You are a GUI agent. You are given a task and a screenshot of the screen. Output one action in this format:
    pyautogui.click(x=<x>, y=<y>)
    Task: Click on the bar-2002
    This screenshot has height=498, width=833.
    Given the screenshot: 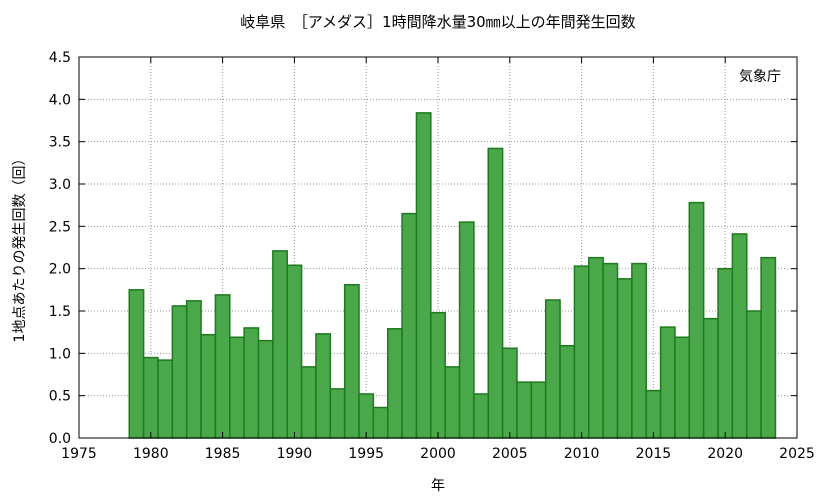 What is the action you would take?
    pyautogui.click(x=466, y=330)
    